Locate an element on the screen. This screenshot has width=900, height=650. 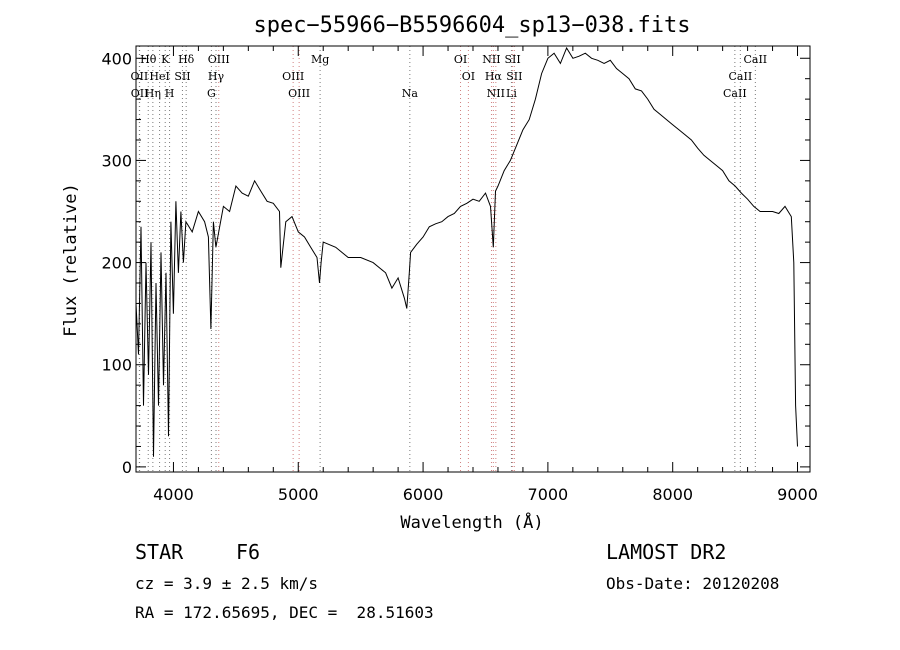
x-tick-label: 8000 is located at coordinates (672, 494).